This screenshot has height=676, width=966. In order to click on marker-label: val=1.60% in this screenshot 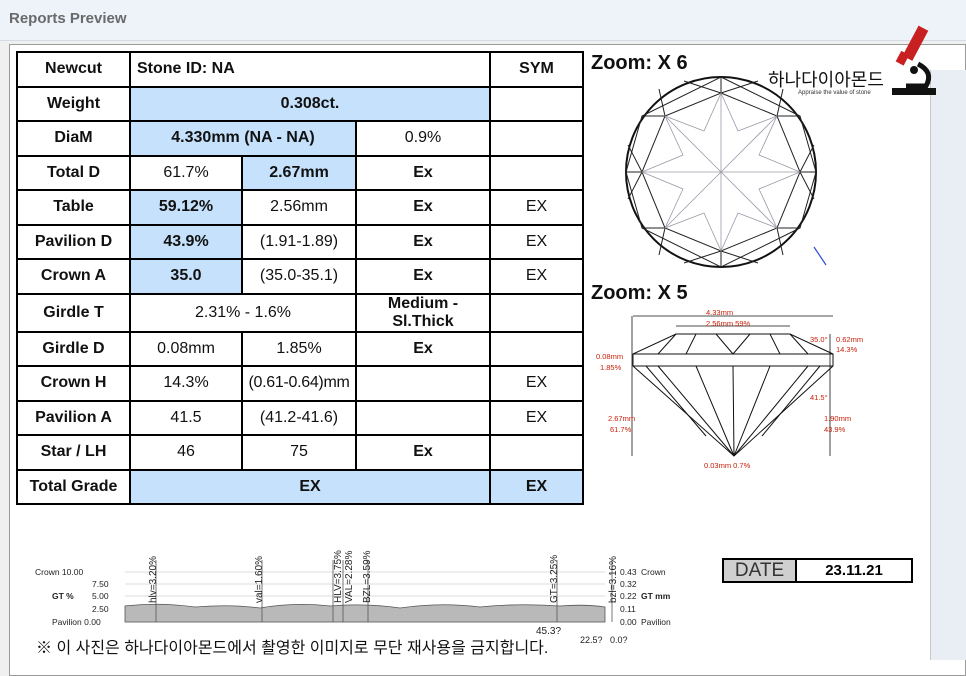, I will do `click(259, 579)`.